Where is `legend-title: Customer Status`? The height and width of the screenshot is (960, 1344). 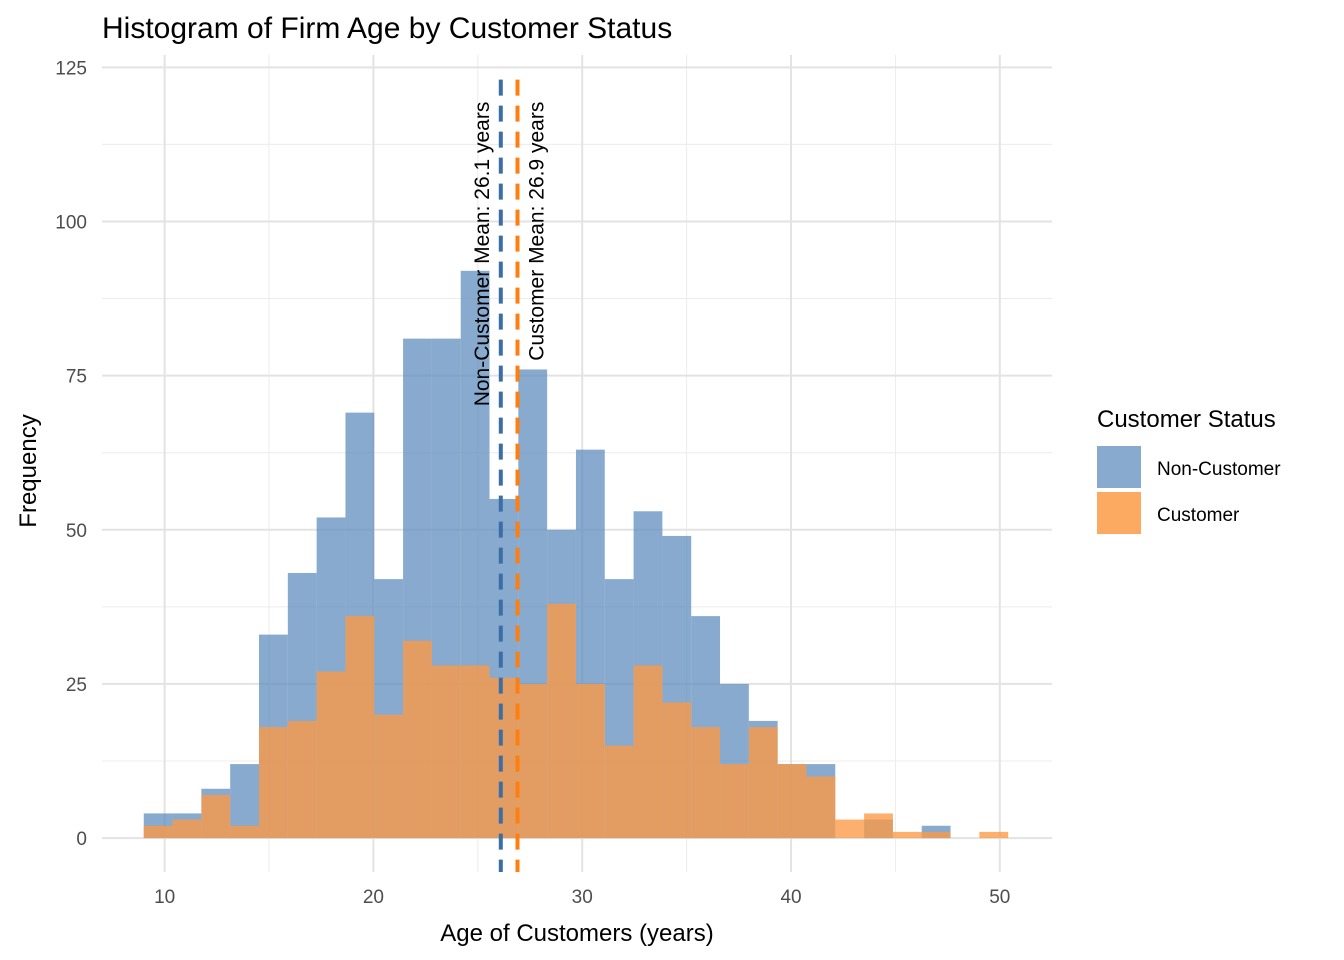
legend-title: Customer Status is located at coordinates (1186, 419).